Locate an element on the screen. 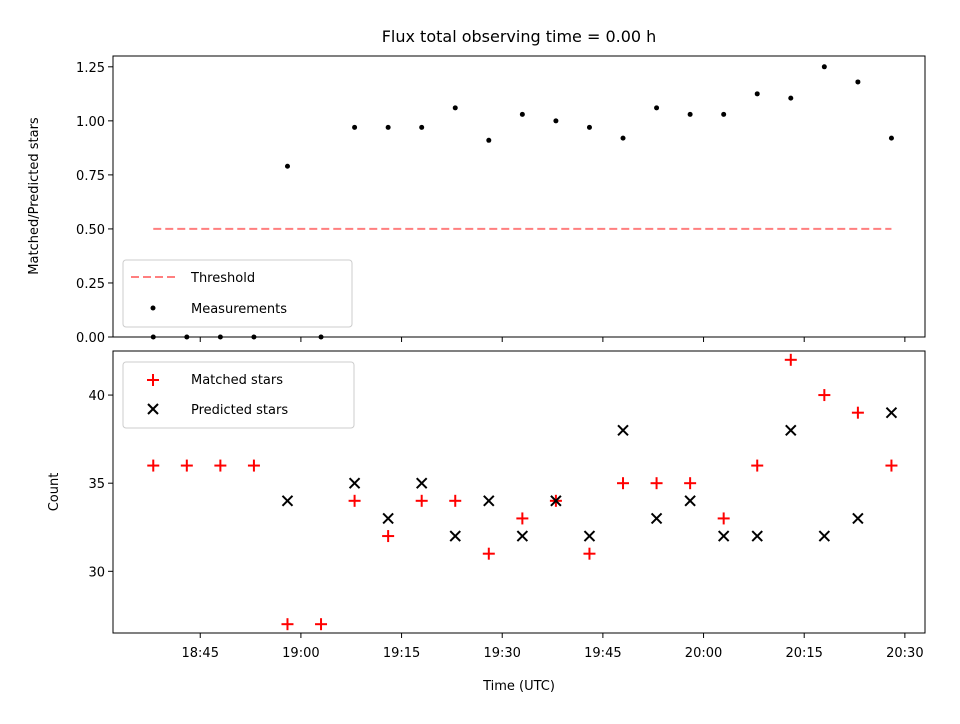  count-x-tick-label: 19:00 is located at coordinates (300, 653).